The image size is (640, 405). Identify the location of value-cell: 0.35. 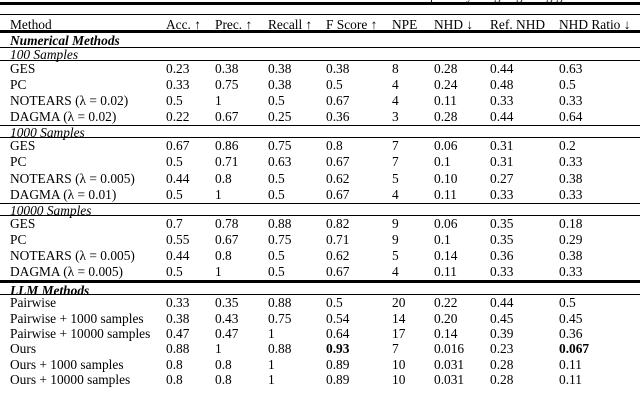
(502, 223).